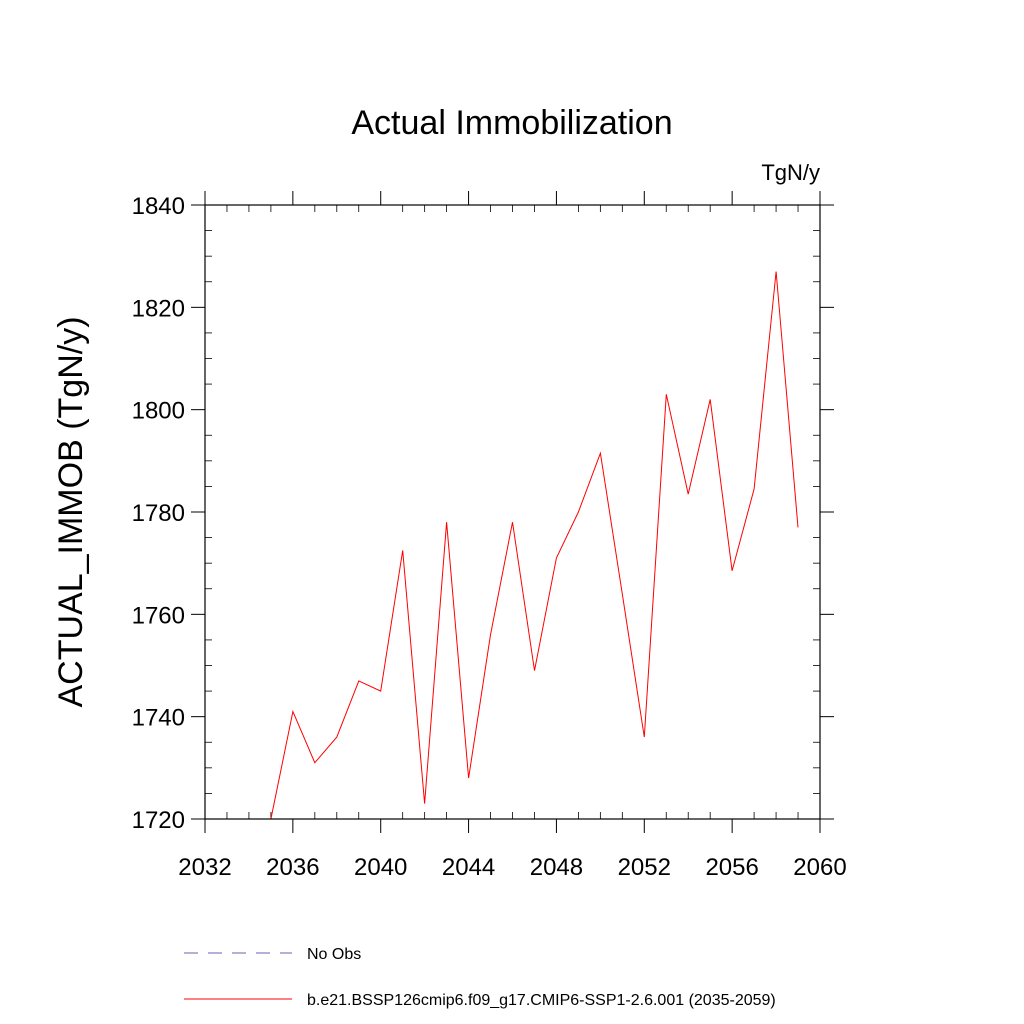 This screenshot has height=1024, width=1024. Describe the element at coordinates (292, 867) in the screenshot. I see `x-tick-label: 2036` at that location.